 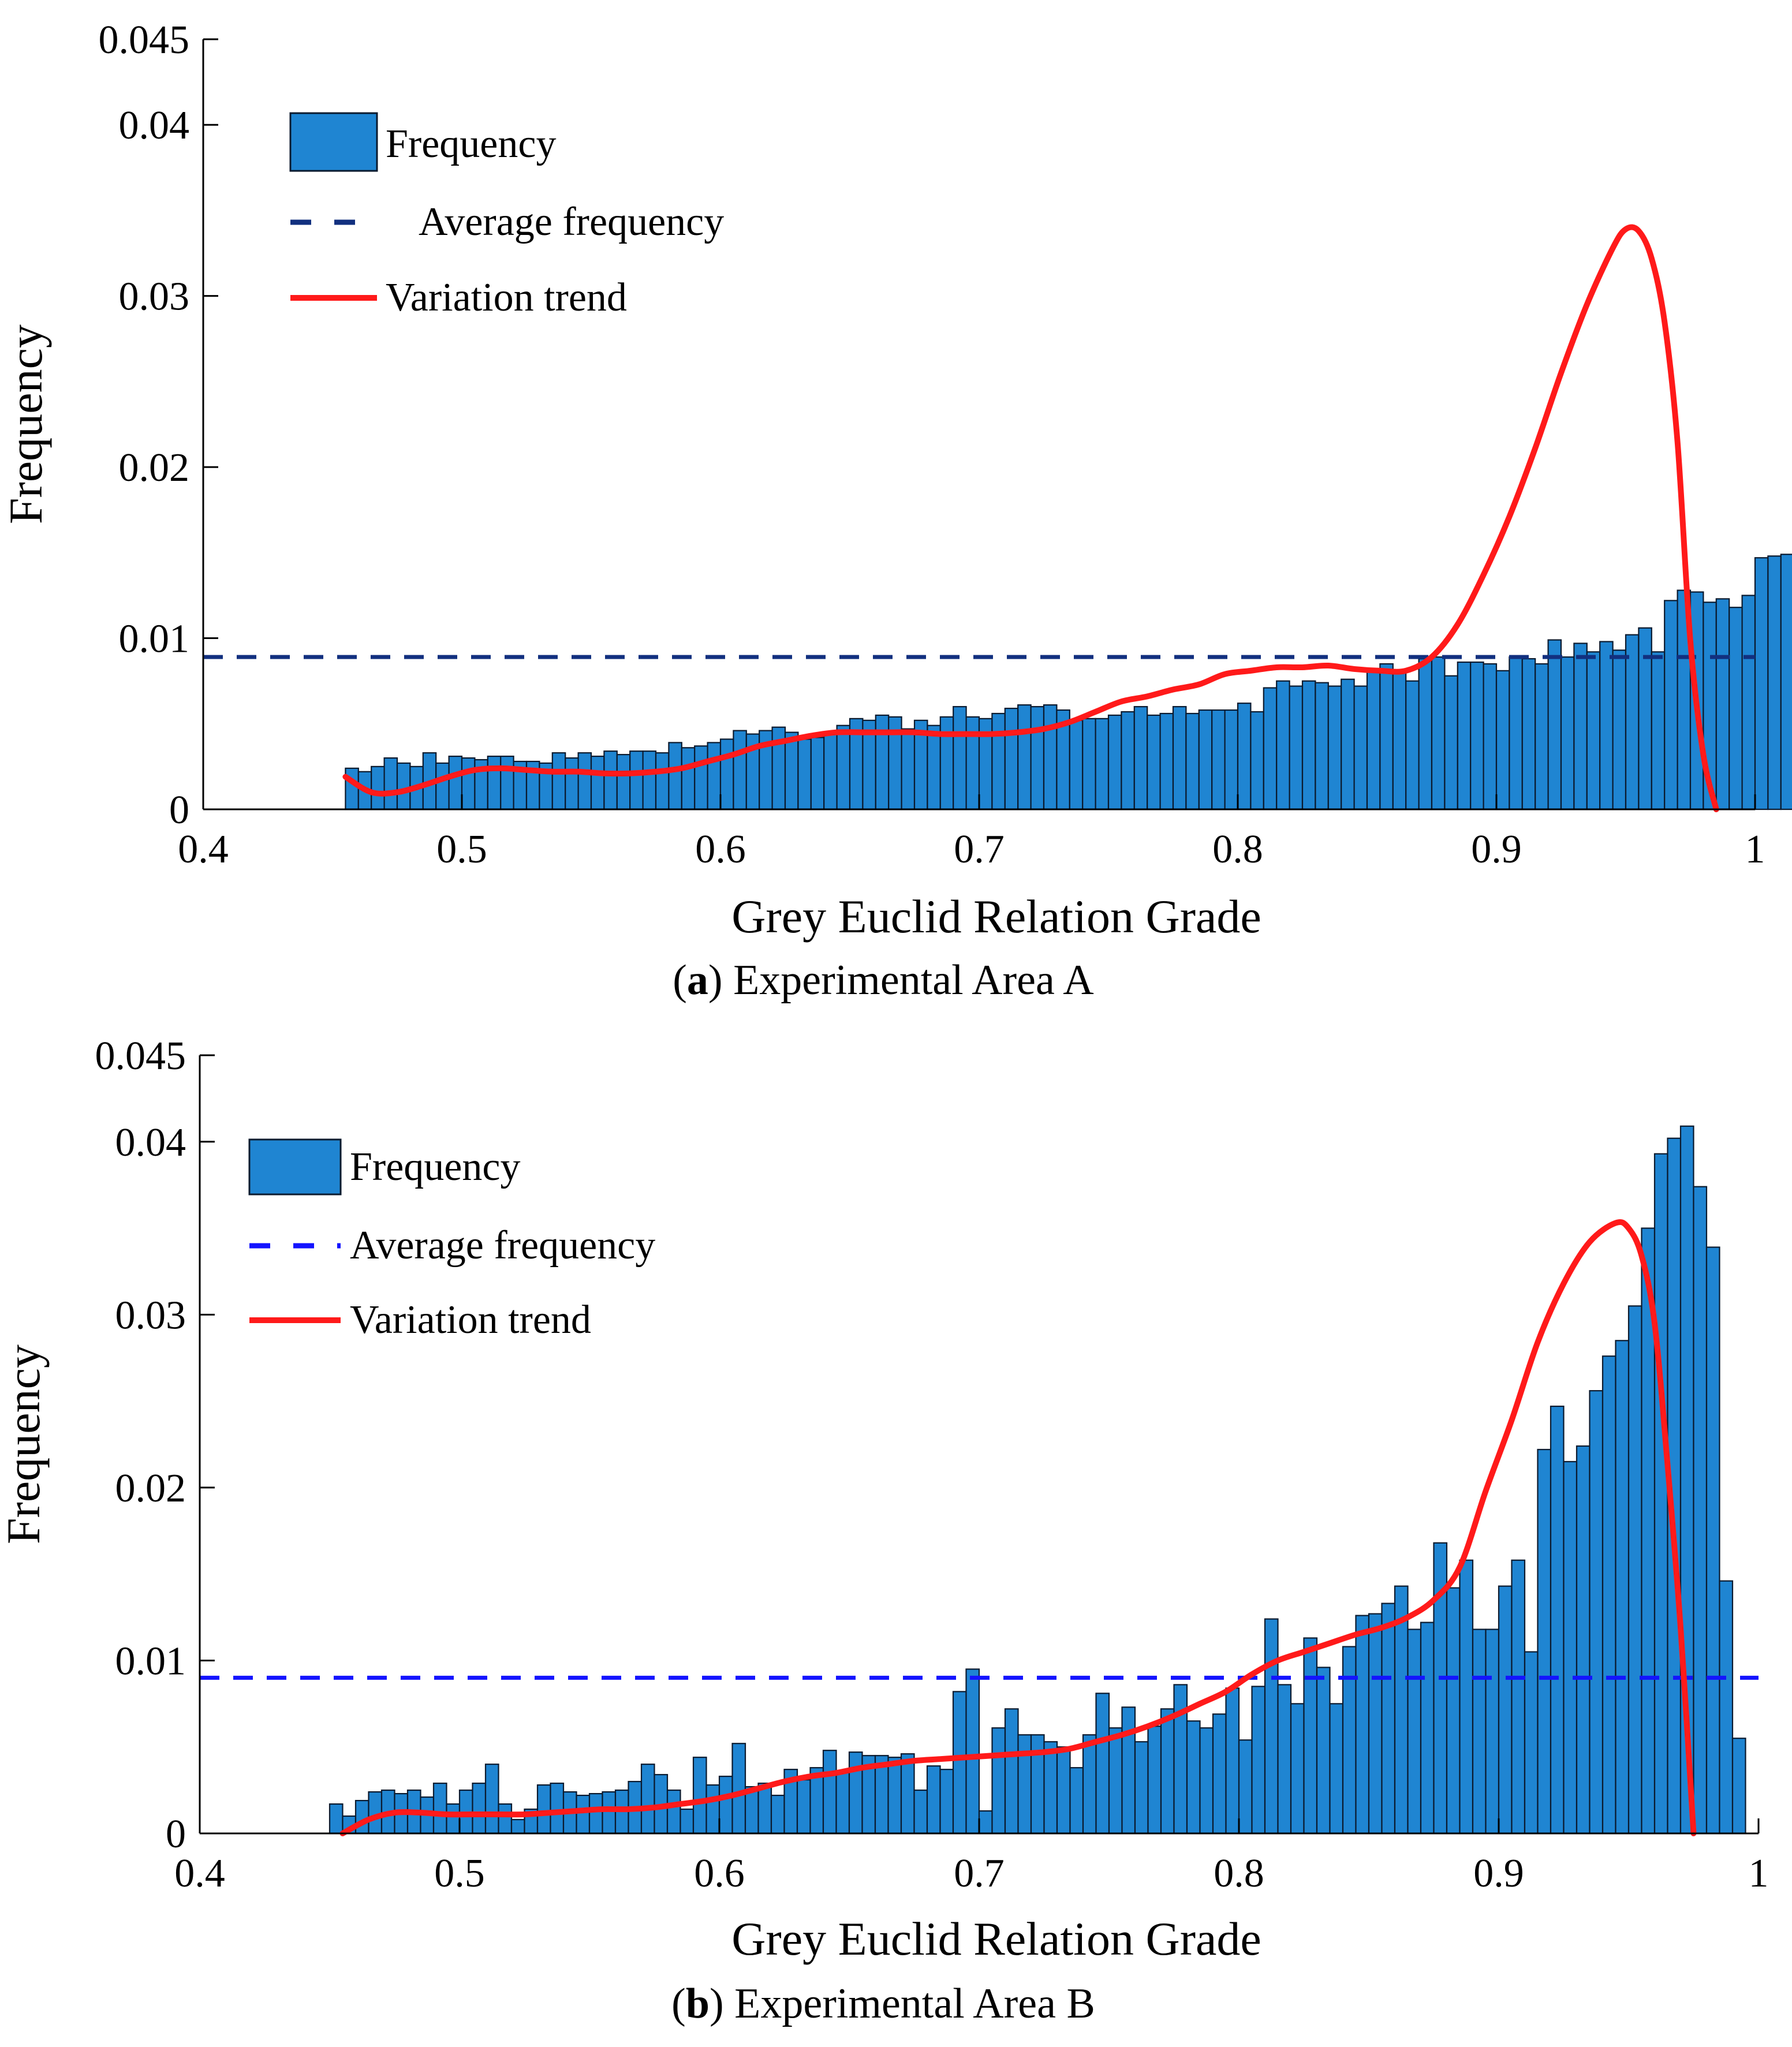 What do you see at coordinates (697, 980) in the screenshot?
I see `caption-letter: a` at bounding box center [697, 980].